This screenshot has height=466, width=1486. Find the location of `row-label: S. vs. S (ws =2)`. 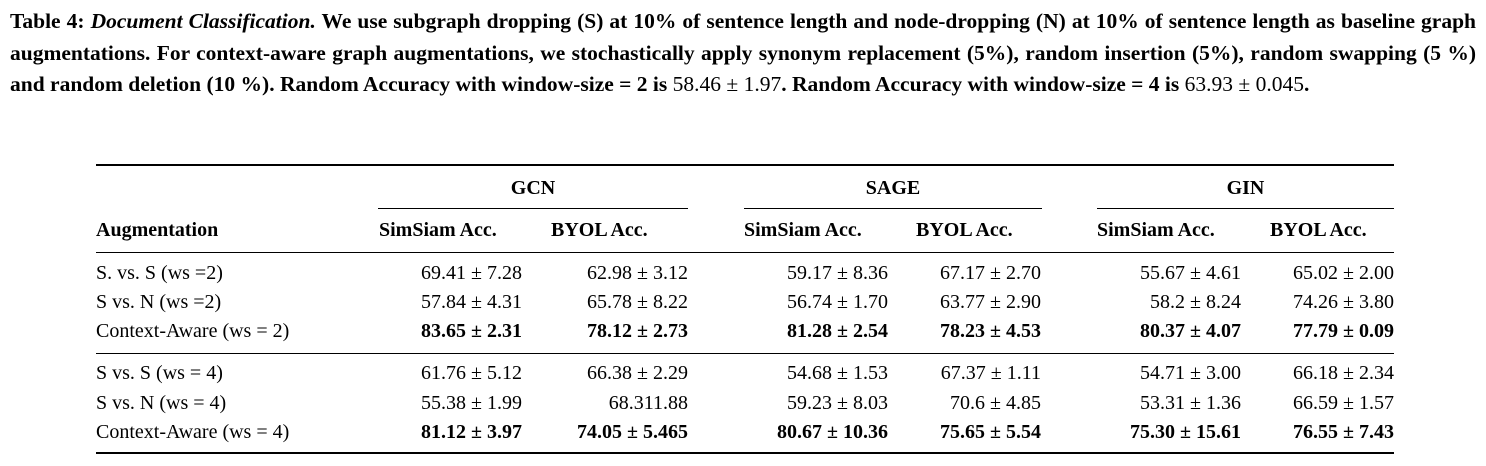

row-label: S. vs. S (ws =2) is located at coordinates (159, 273).